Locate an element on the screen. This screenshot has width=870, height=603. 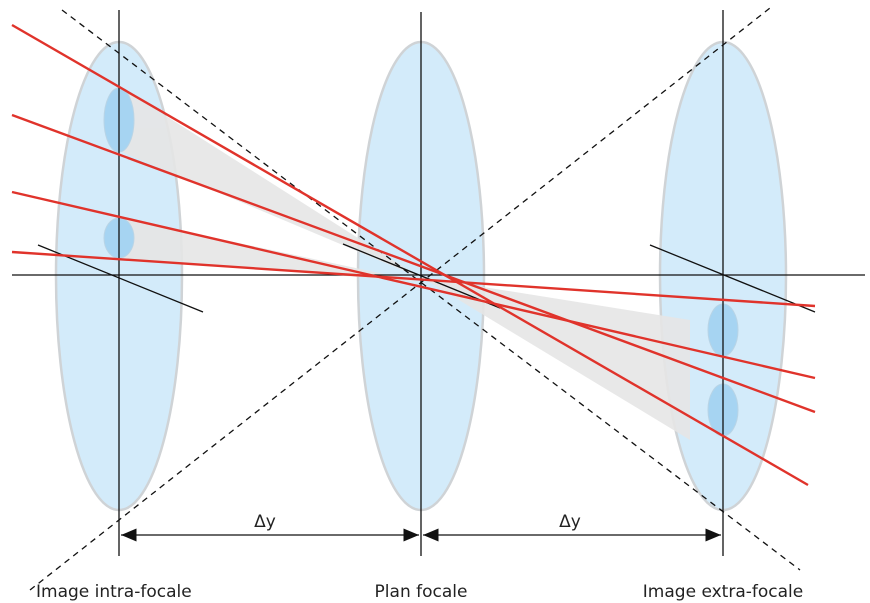
caption: Image intra-focale is located at coordinates (114, 592).